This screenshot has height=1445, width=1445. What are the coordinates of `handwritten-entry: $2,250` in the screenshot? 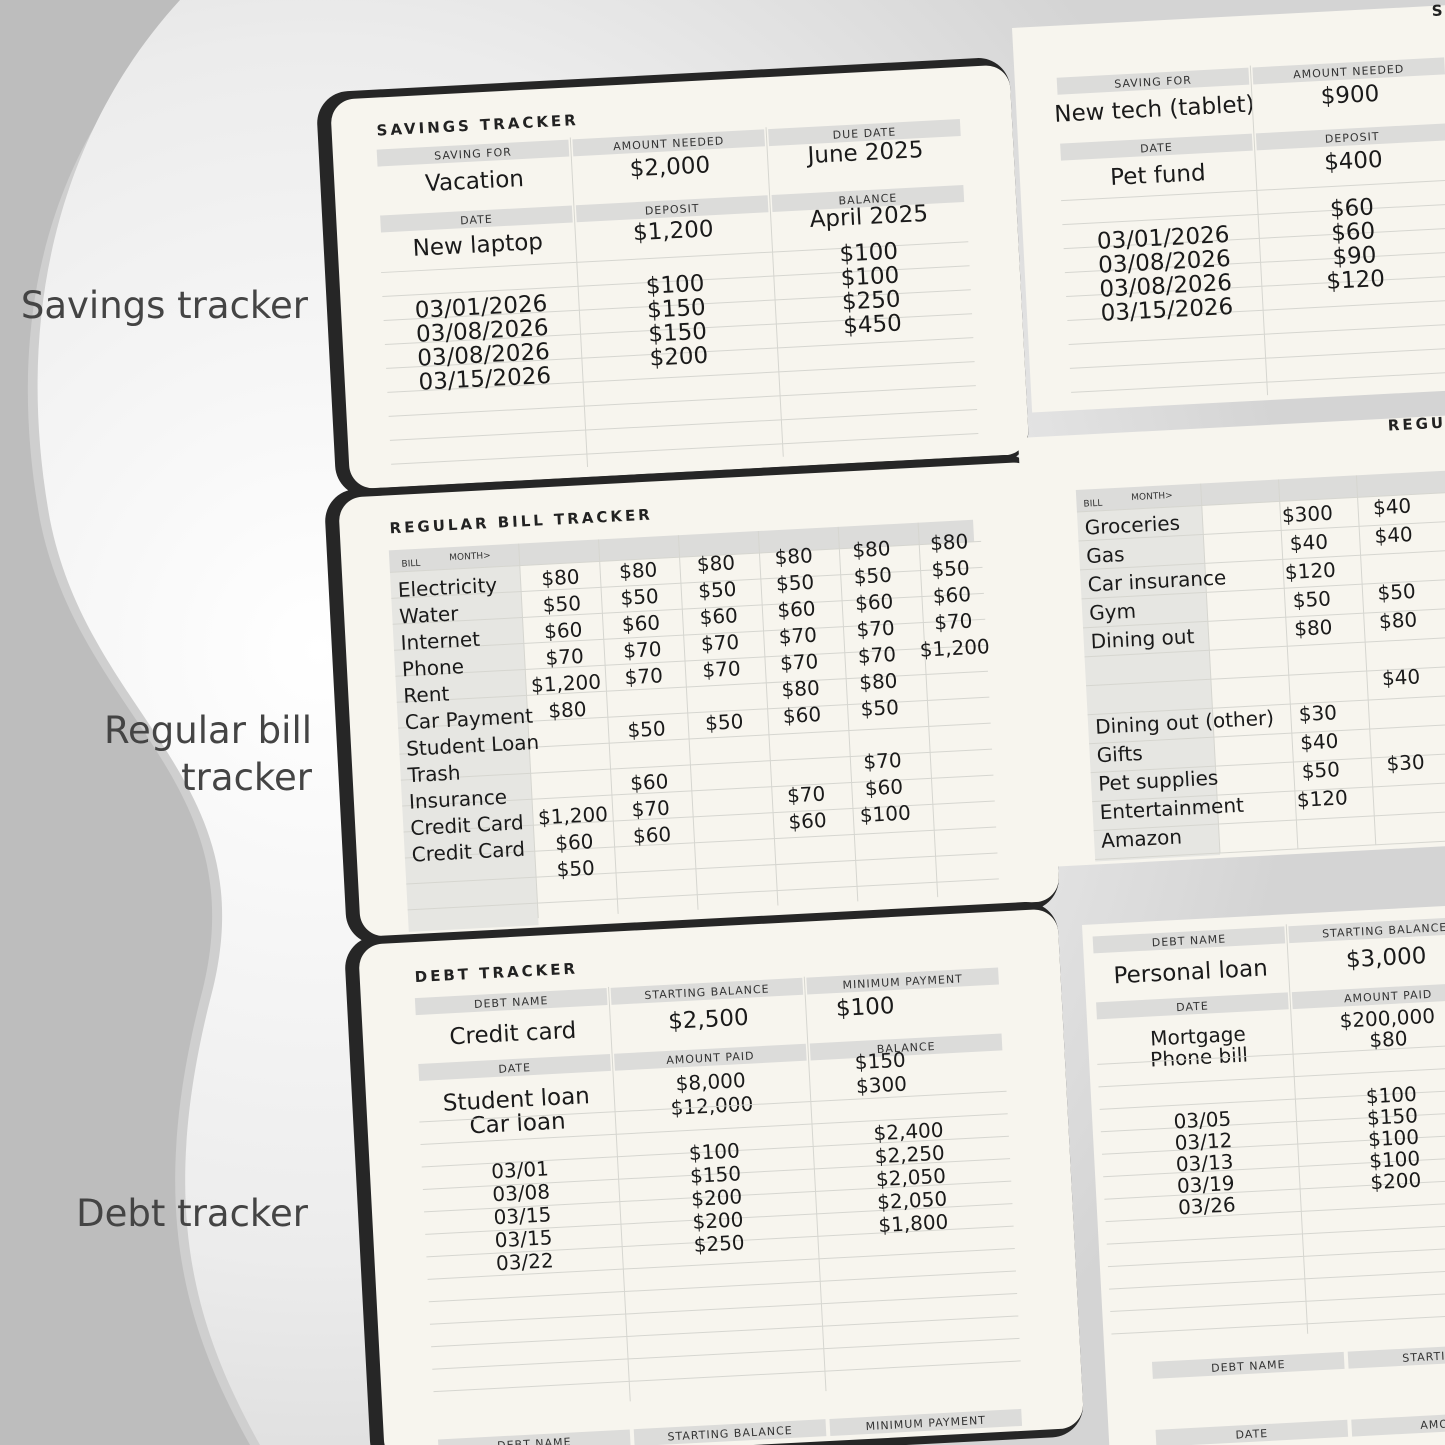 It's located at (909, 1155).